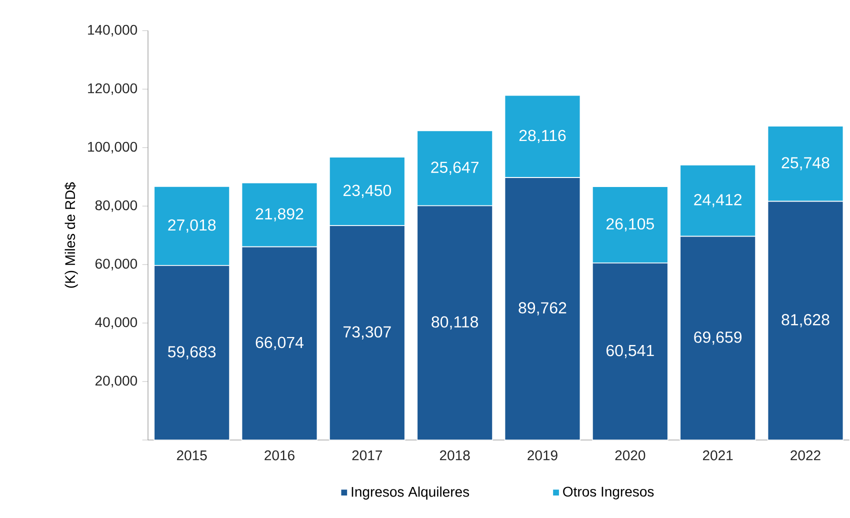 This screenshot has width=850, height=518. Describe the element at coordinates (113, 89) in the screenshot. I see `y-tick-label: 120,000` at that location.